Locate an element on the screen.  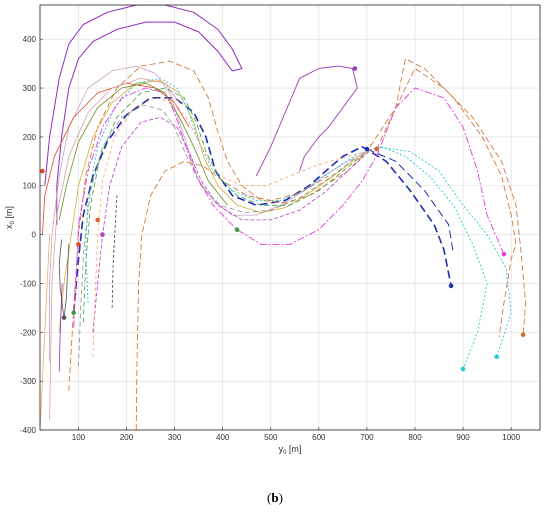
x-tick-label: 700 is located at coordinates (367, 437).